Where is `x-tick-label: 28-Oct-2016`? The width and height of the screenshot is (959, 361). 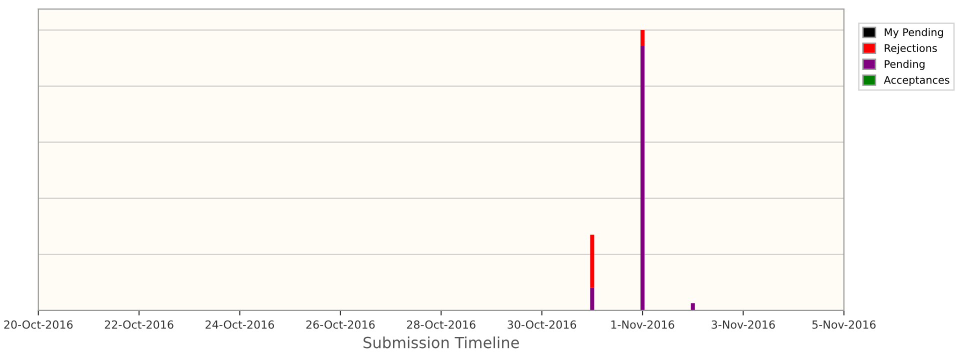 x-tick-label: 28-Oct-2016 is located at coordinates (441, 324).